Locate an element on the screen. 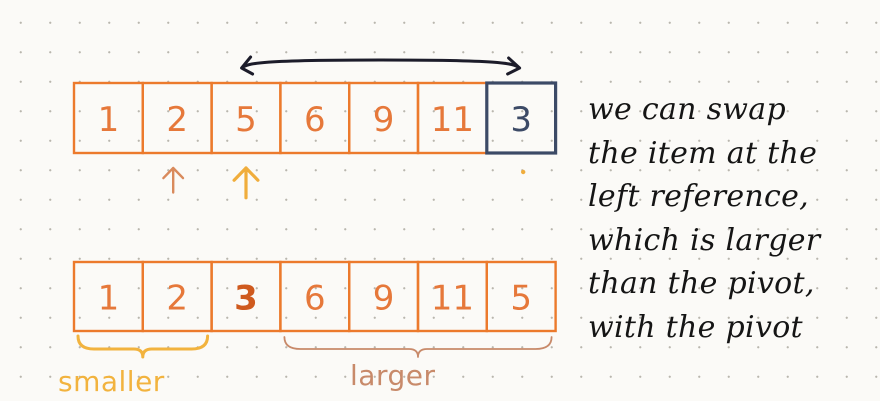 This screenshot has width=880, height=401. top-row-pivot-box is located at coordinates (521, 118).